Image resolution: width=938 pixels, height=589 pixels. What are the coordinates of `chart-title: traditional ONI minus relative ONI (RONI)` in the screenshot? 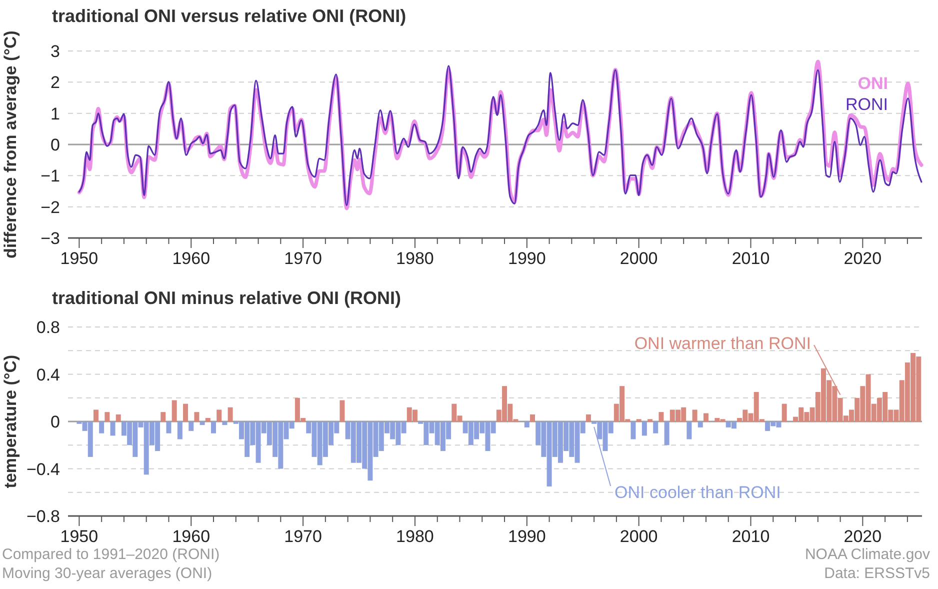 It's located at (227, 298).